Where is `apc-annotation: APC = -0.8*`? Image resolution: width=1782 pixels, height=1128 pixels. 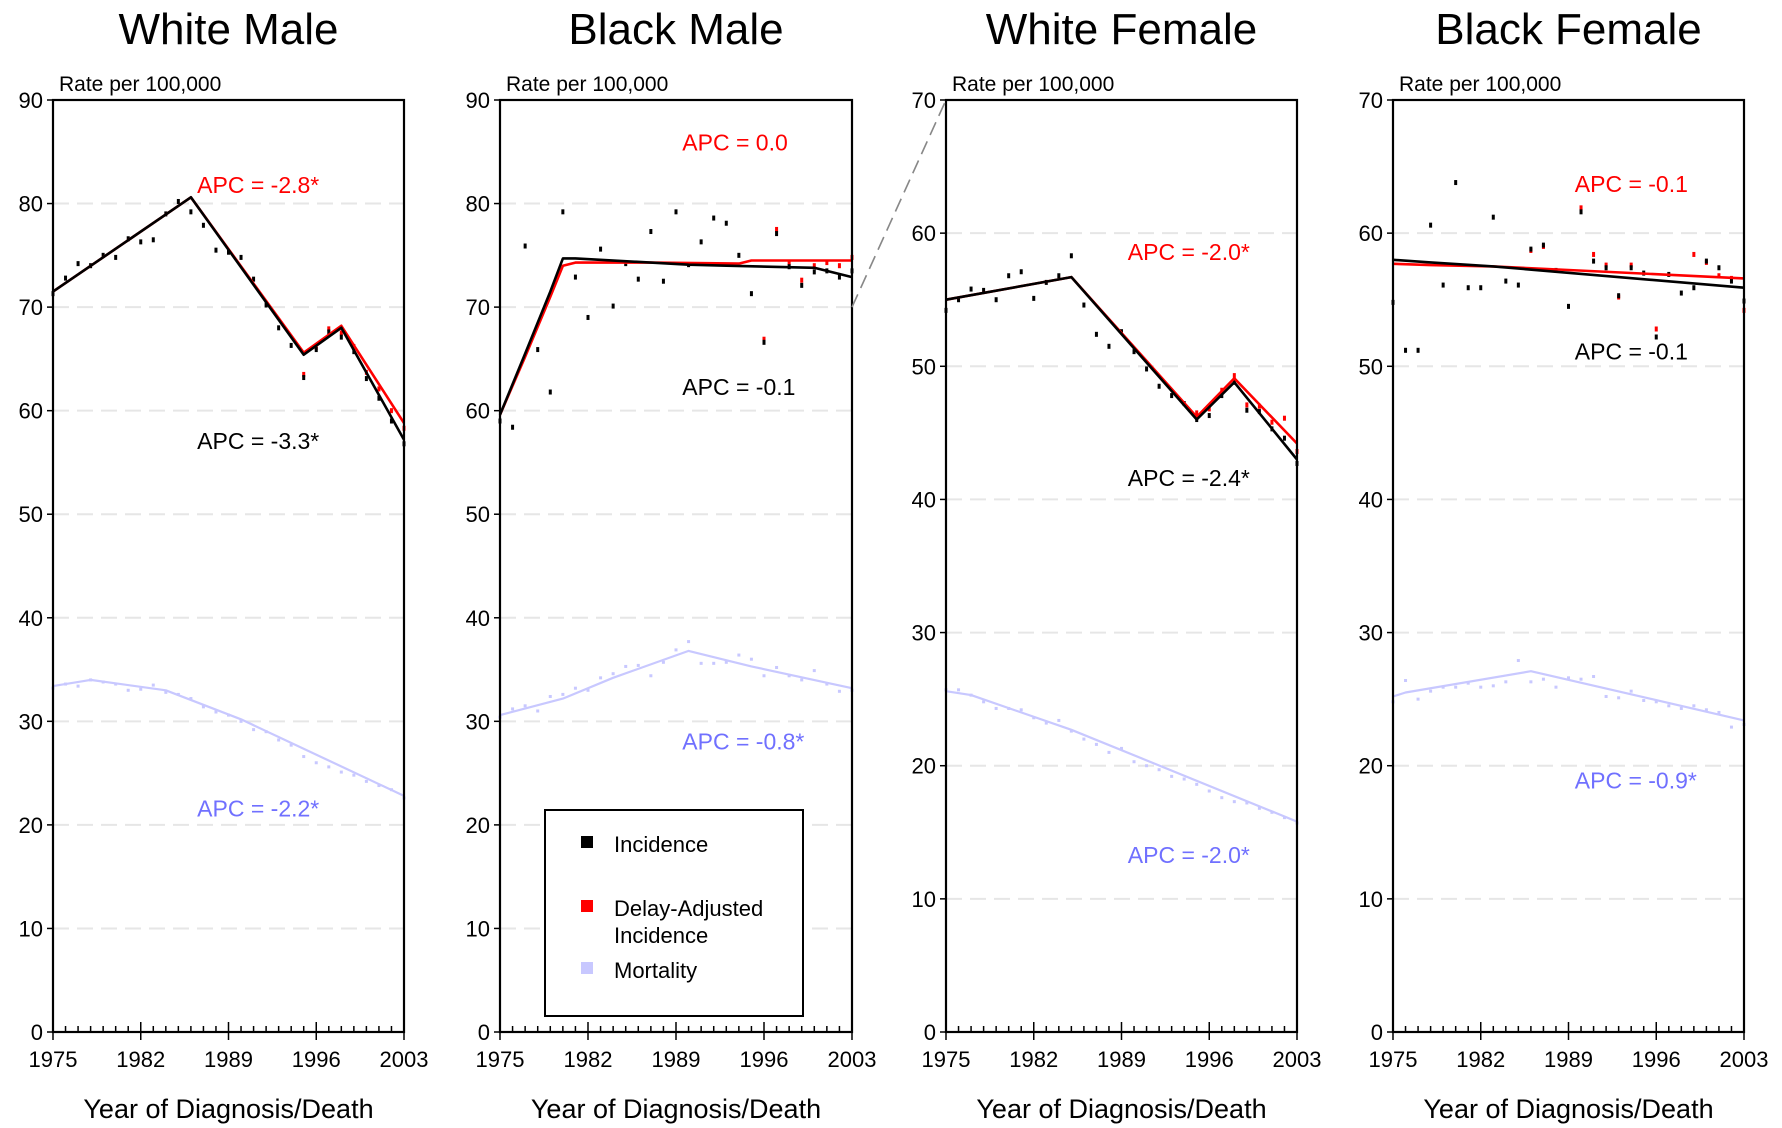 apc-annotation: APC = -0.8* is located at coordinates (743, 741).